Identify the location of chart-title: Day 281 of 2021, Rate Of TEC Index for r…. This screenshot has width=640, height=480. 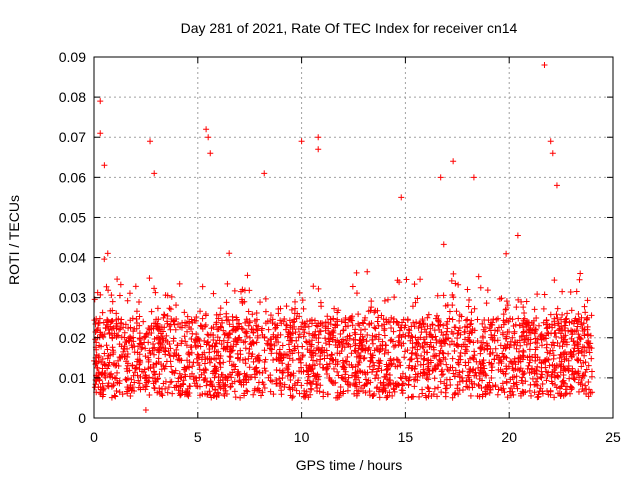
(349, 28).